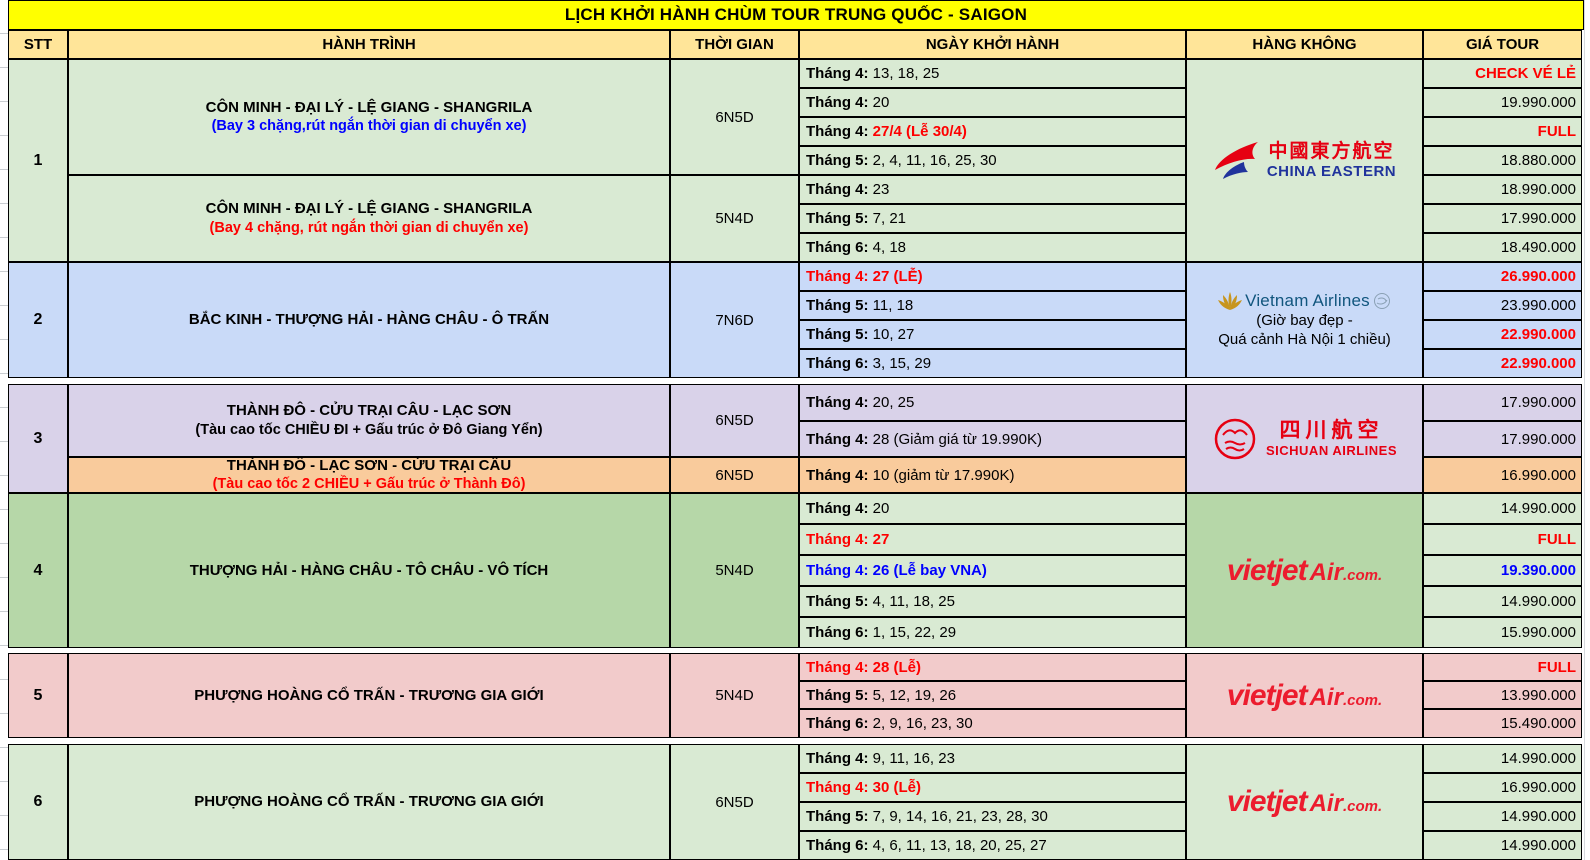 This screenshot has height=860, width=1590. Describe the element at coordinates (992, 276) in the screenshot. I see `departure-date-cell: Tháng 4: 27 (LỄ)` at that location.